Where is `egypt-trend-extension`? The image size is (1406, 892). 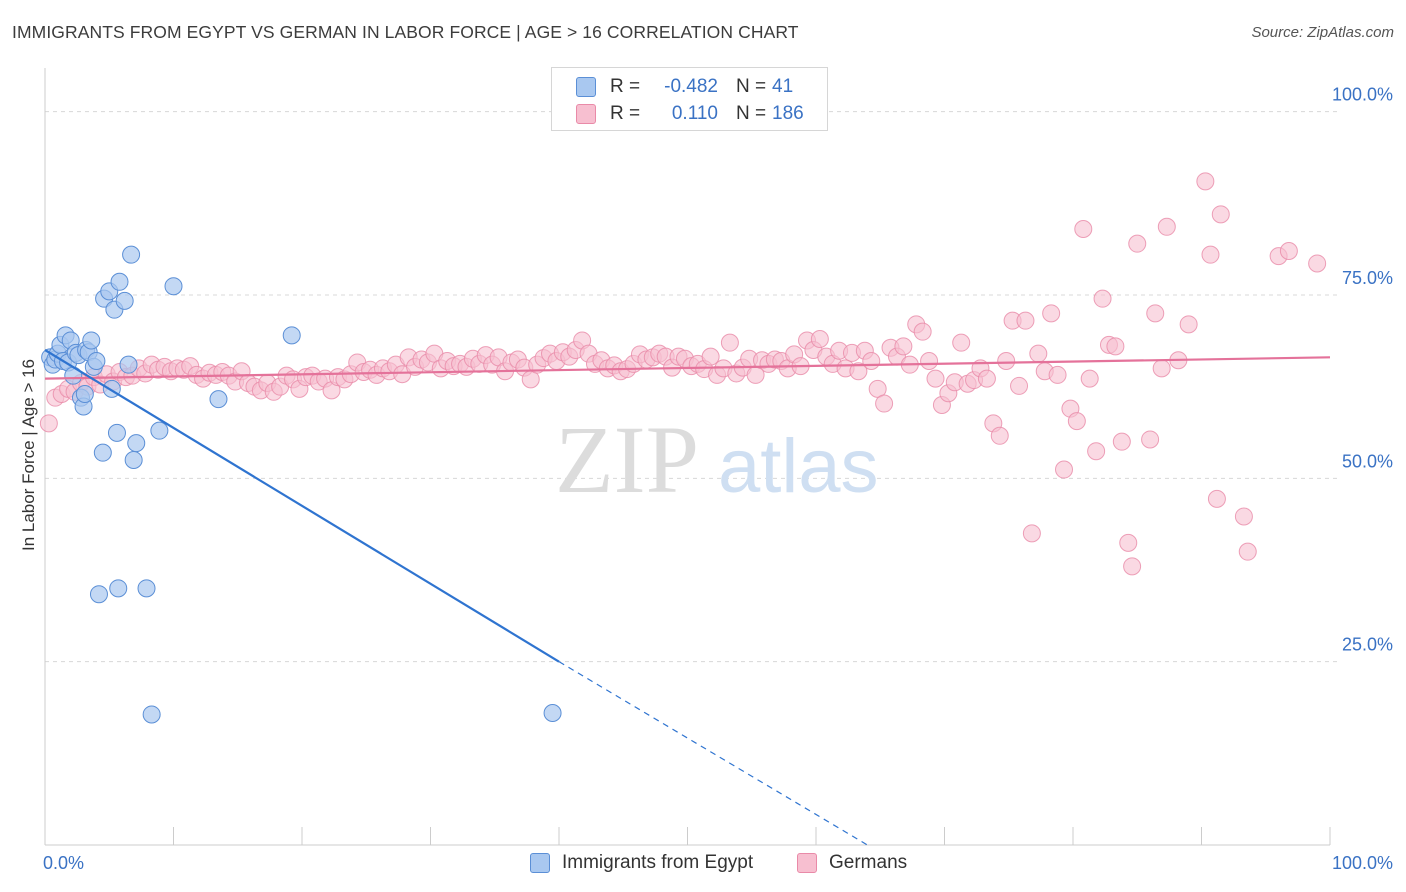
egypt-trend-extension is located at coordinates (713, 753).